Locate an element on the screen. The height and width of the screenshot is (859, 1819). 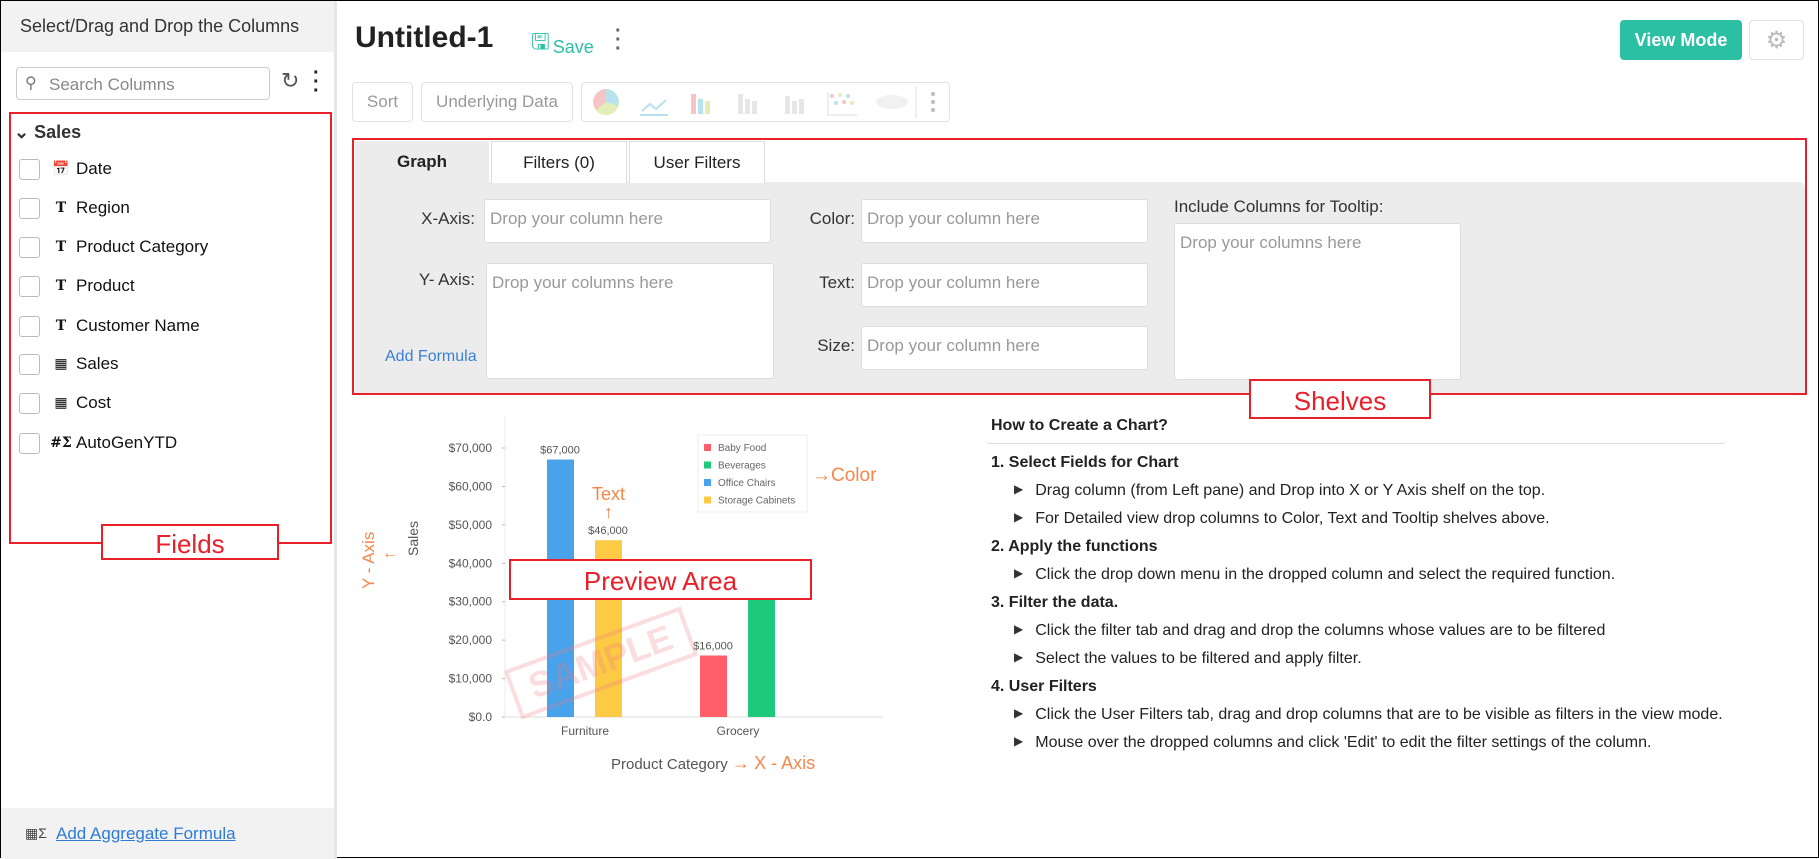
save-button: 🖫 Save is located at coordinates (562, 44).